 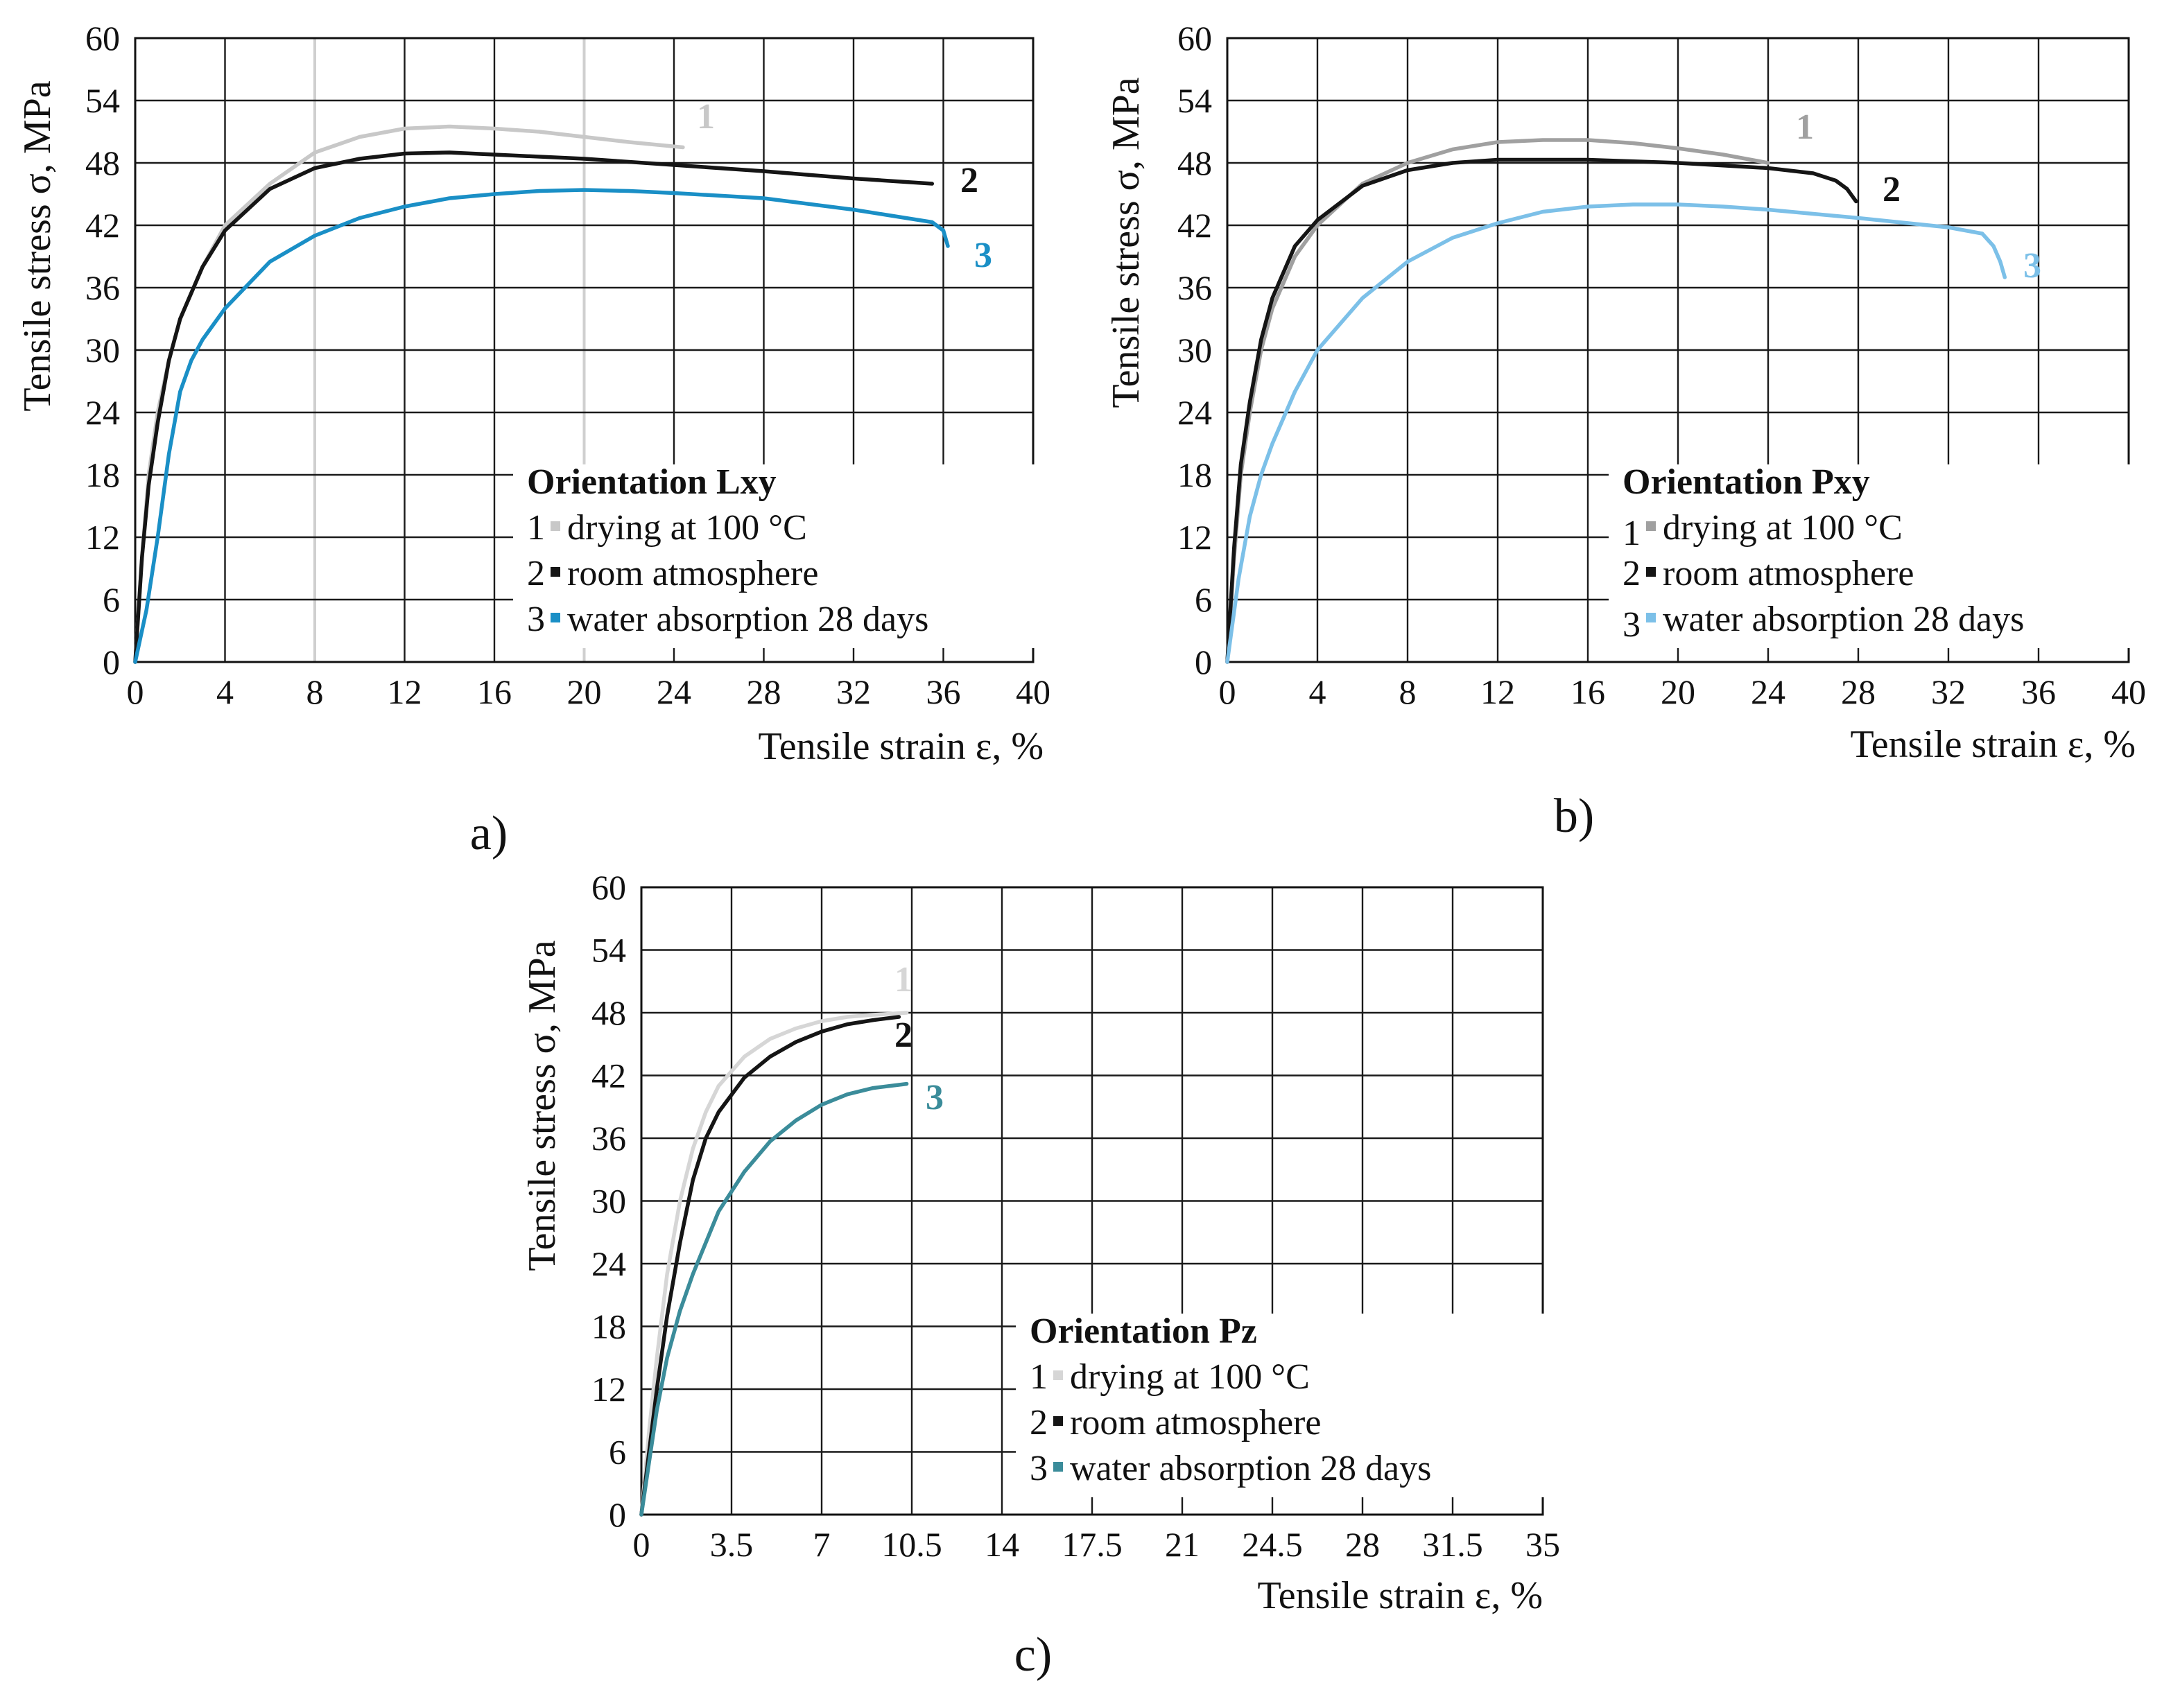 I want to click on x-tick-label: 10.5, so click(x=911, y=1545).